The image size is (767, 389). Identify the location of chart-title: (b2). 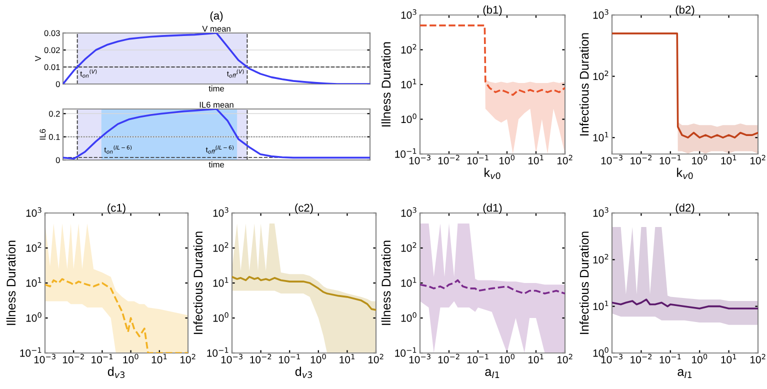
(685, 11).